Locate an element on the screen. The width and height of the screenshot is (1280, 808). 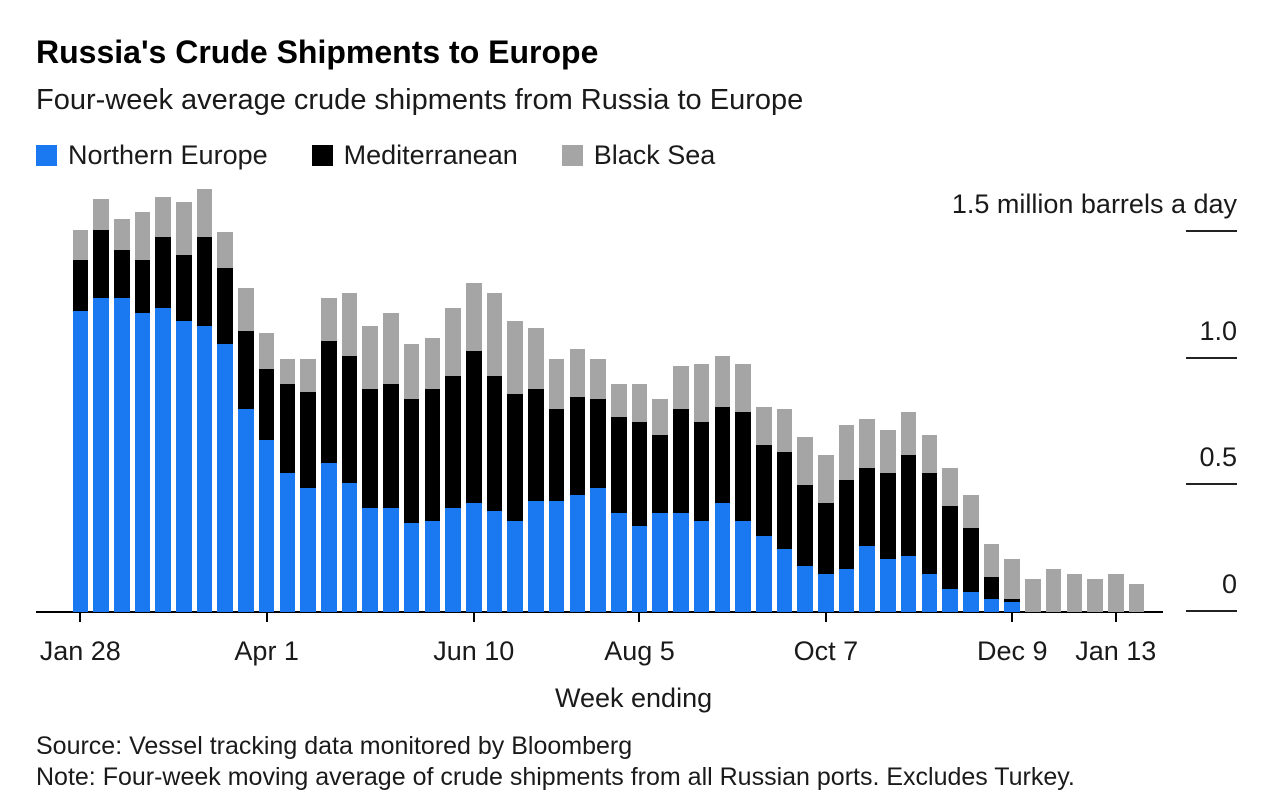
y-axis-tick is located at coordinates (1211, 357).